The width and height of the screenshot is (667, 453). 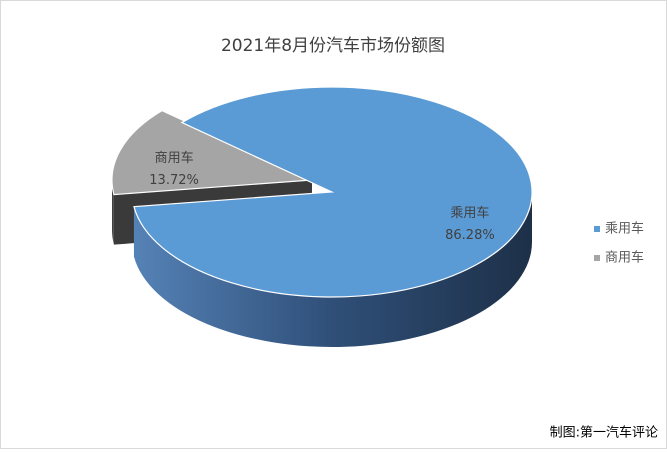 What do you see at coordinates (469, 213) in the screenshot?
I see `slice-label: 乘用车` at bounding box center [469, 213].